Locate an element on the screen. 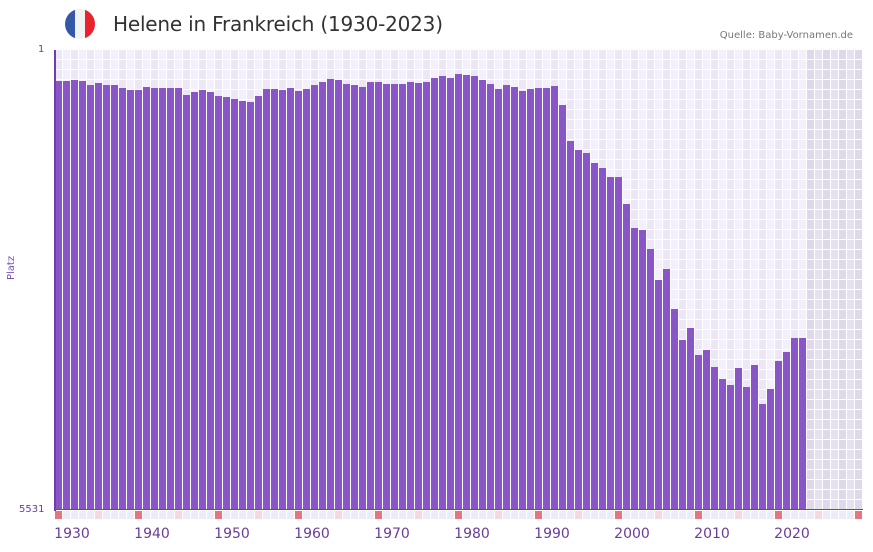 The height and width of the screenshot is (552, 873). y-axis-line is located at coordinates (55, 280).